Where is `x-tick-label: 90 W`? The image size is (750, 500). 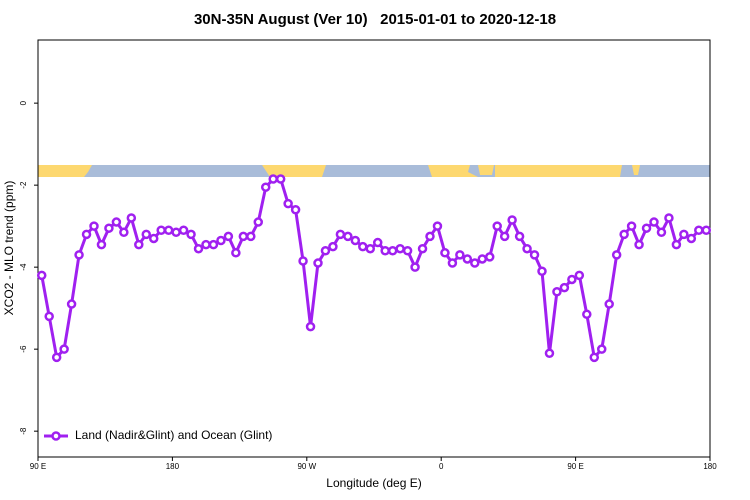 x-tick-label: 90 W is located at coordinates (306, 466).